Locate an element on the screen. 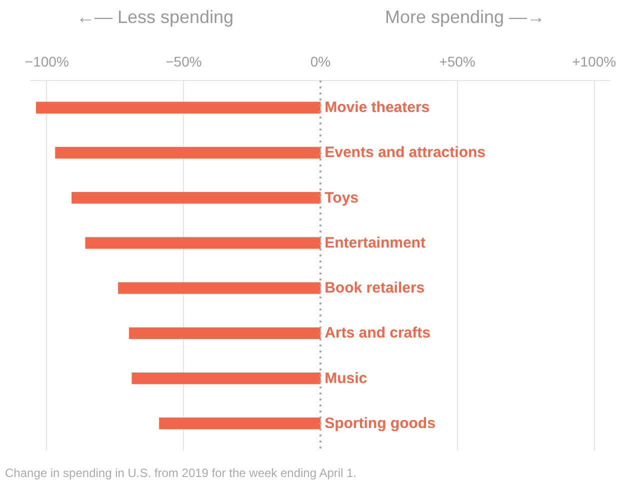 The image size is (640, 484). y-tick-label: Events and attractions is located at coordinates (405, 153).